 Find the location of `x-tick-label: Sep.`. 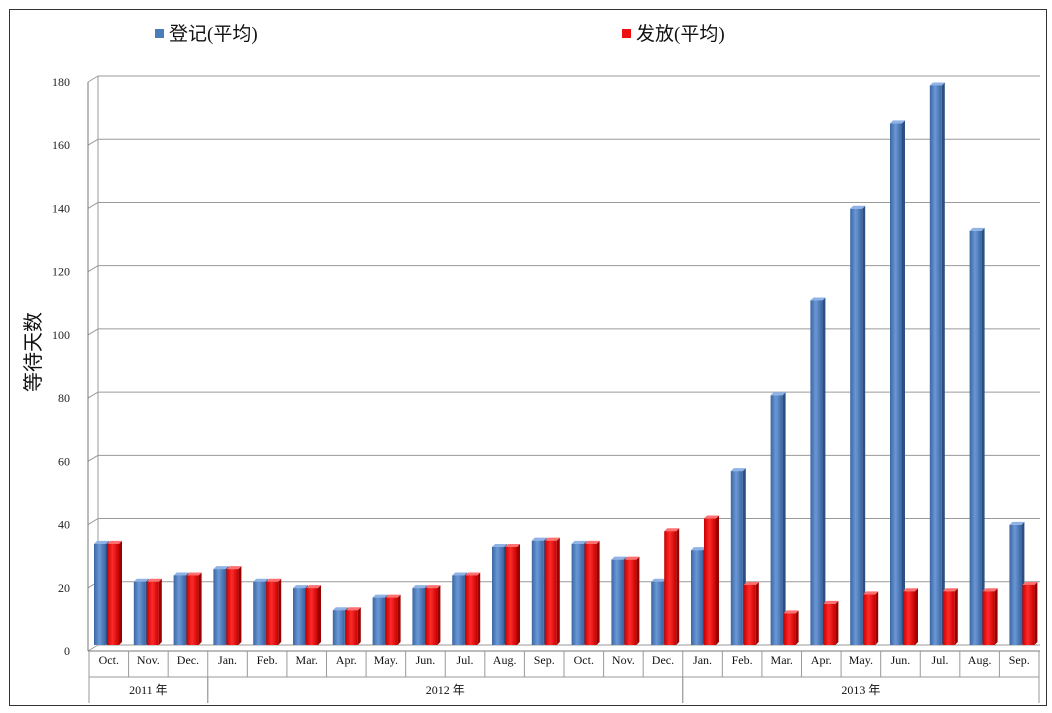

x-tick-label: Sep. is located at coordinates (544, 660).